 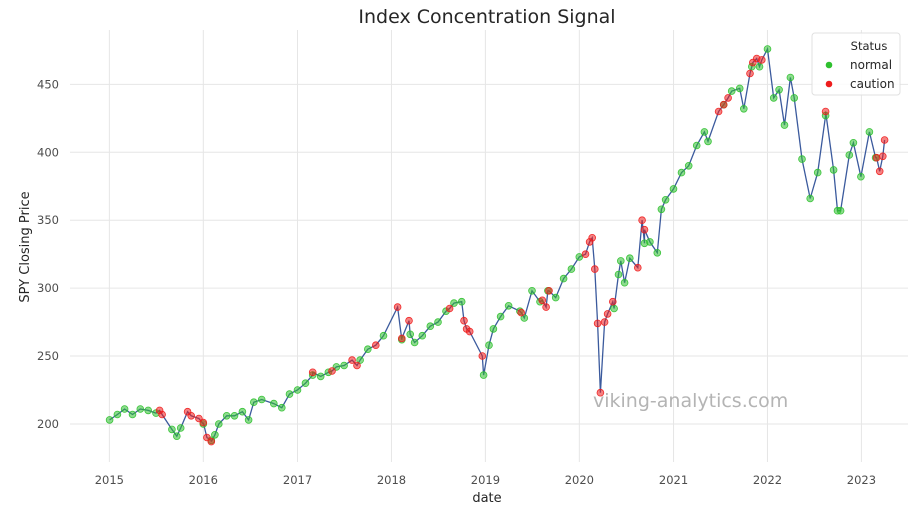 I want to click on y-tick-label: 250, so click(x=48, y=356).